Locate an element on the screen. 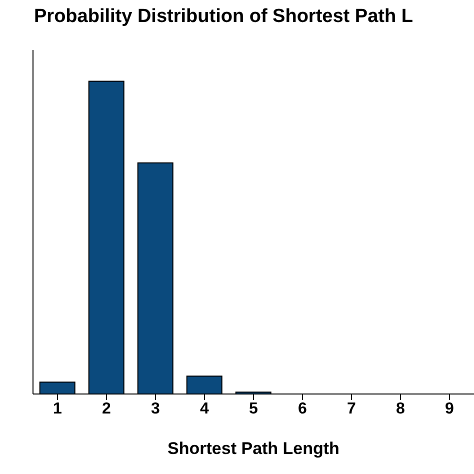 Image resolution: width=474 pixels, height=474 pixels. x-axis-title: Shortest Path Length is located at coordinates (254, 448).